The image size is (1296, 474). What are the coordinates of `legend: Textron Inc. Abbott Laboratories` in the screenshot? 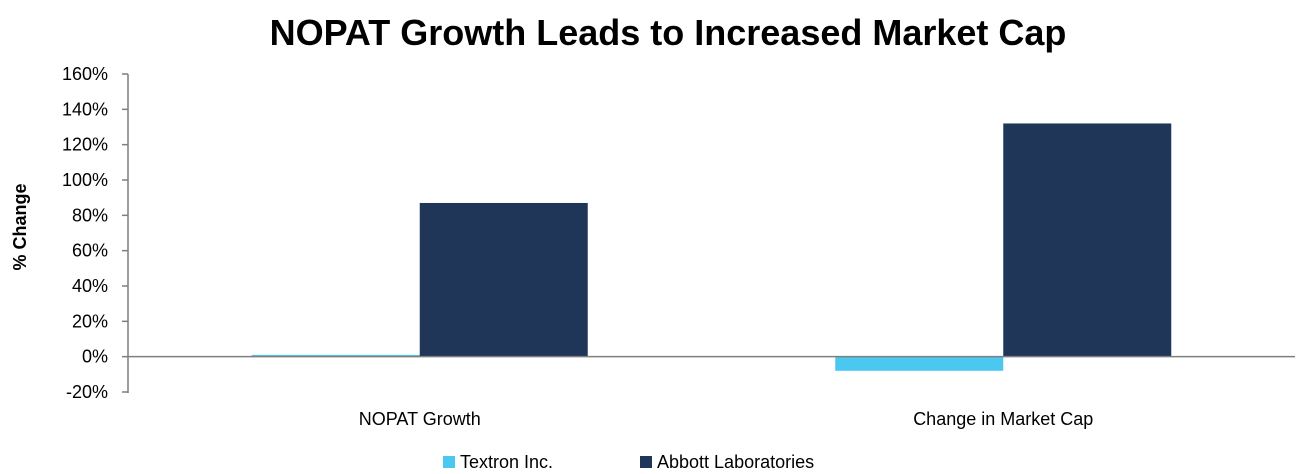 It's located at (628, 462).